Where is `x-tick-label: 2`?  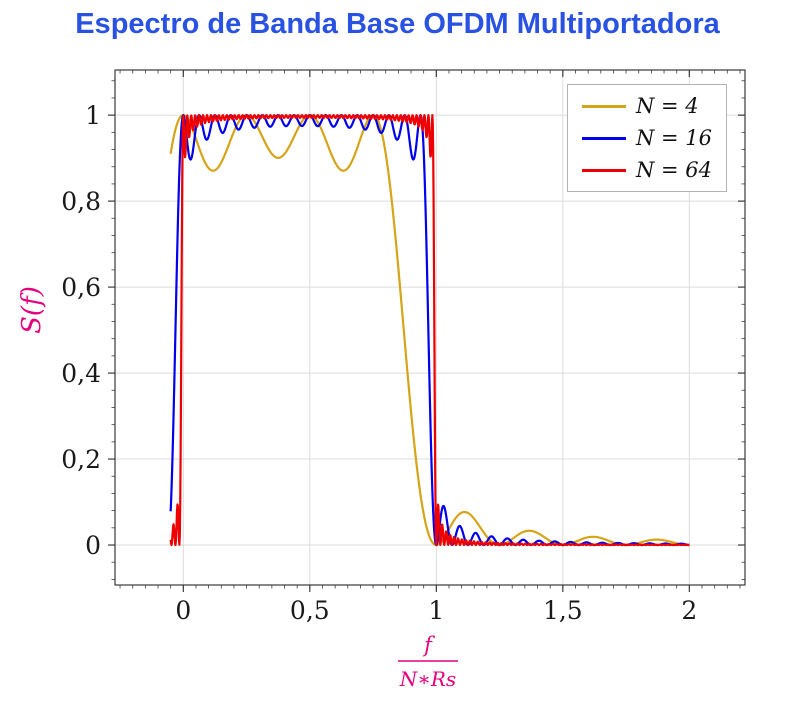
x-tick-label: 2 is located at coordinates (689, 610).